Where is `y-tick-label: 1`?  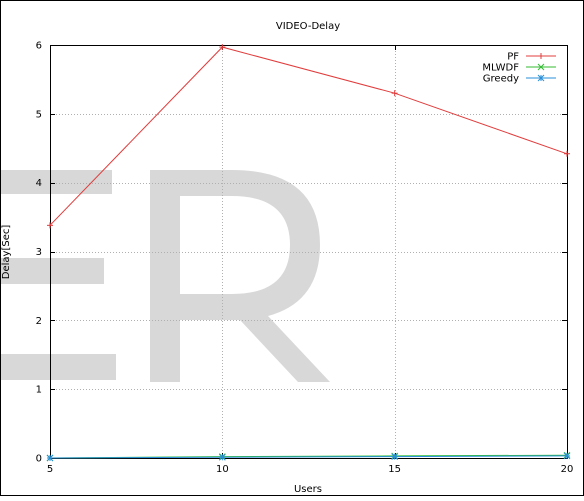 y-tick-label: 1 is located at coordinates (39, 390).